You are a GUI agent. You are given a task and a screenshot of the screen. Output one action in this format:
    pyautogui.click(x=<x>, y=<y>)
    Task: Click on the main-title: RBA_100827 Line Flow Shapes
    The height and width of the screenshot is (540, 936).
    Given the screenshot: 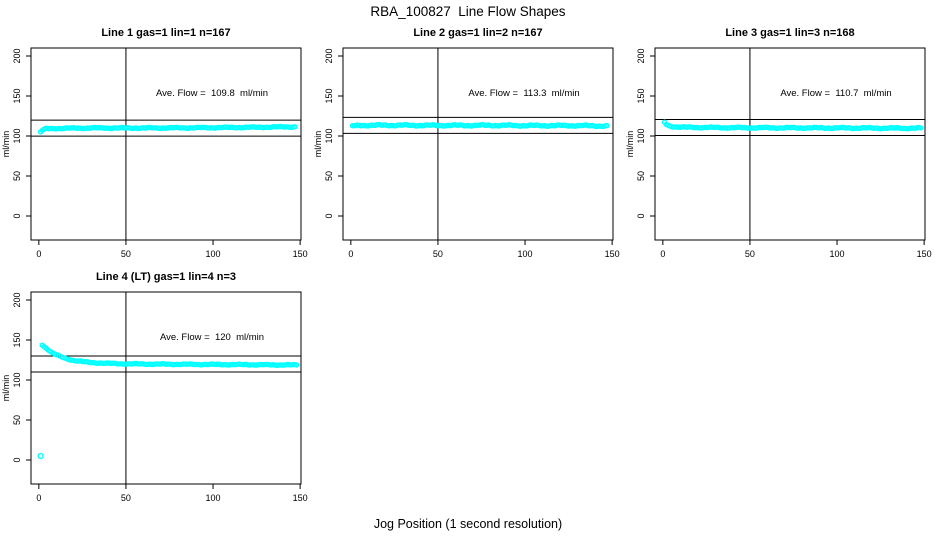 What is the action you would take?
    pyautogui.click(x=468, y=11)
    